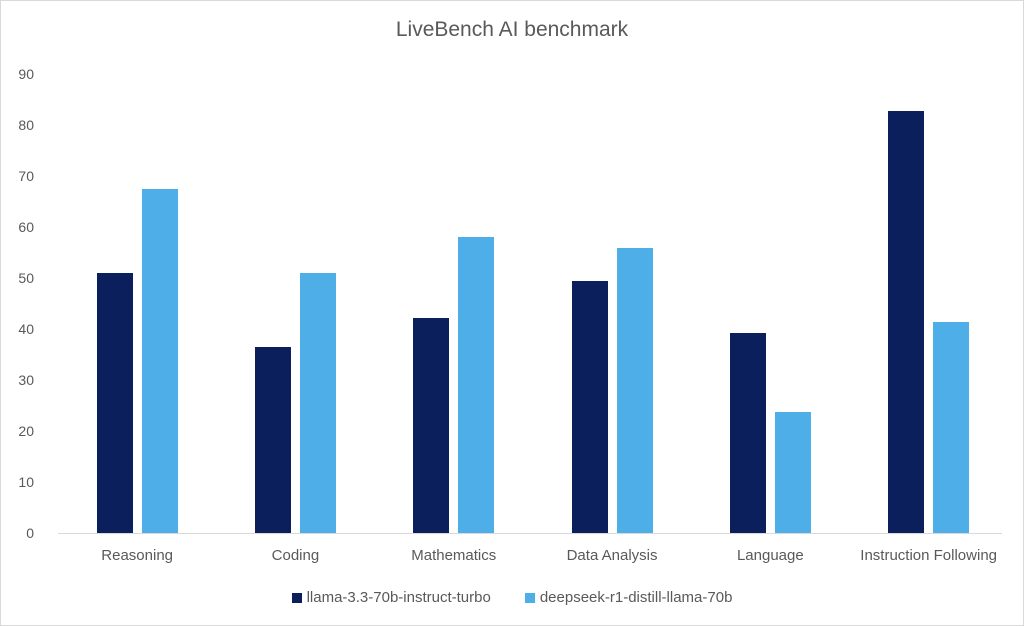 This screenshot has height=626, width=1024. I want to click on y-tick-label: 20, so click(26, 431).